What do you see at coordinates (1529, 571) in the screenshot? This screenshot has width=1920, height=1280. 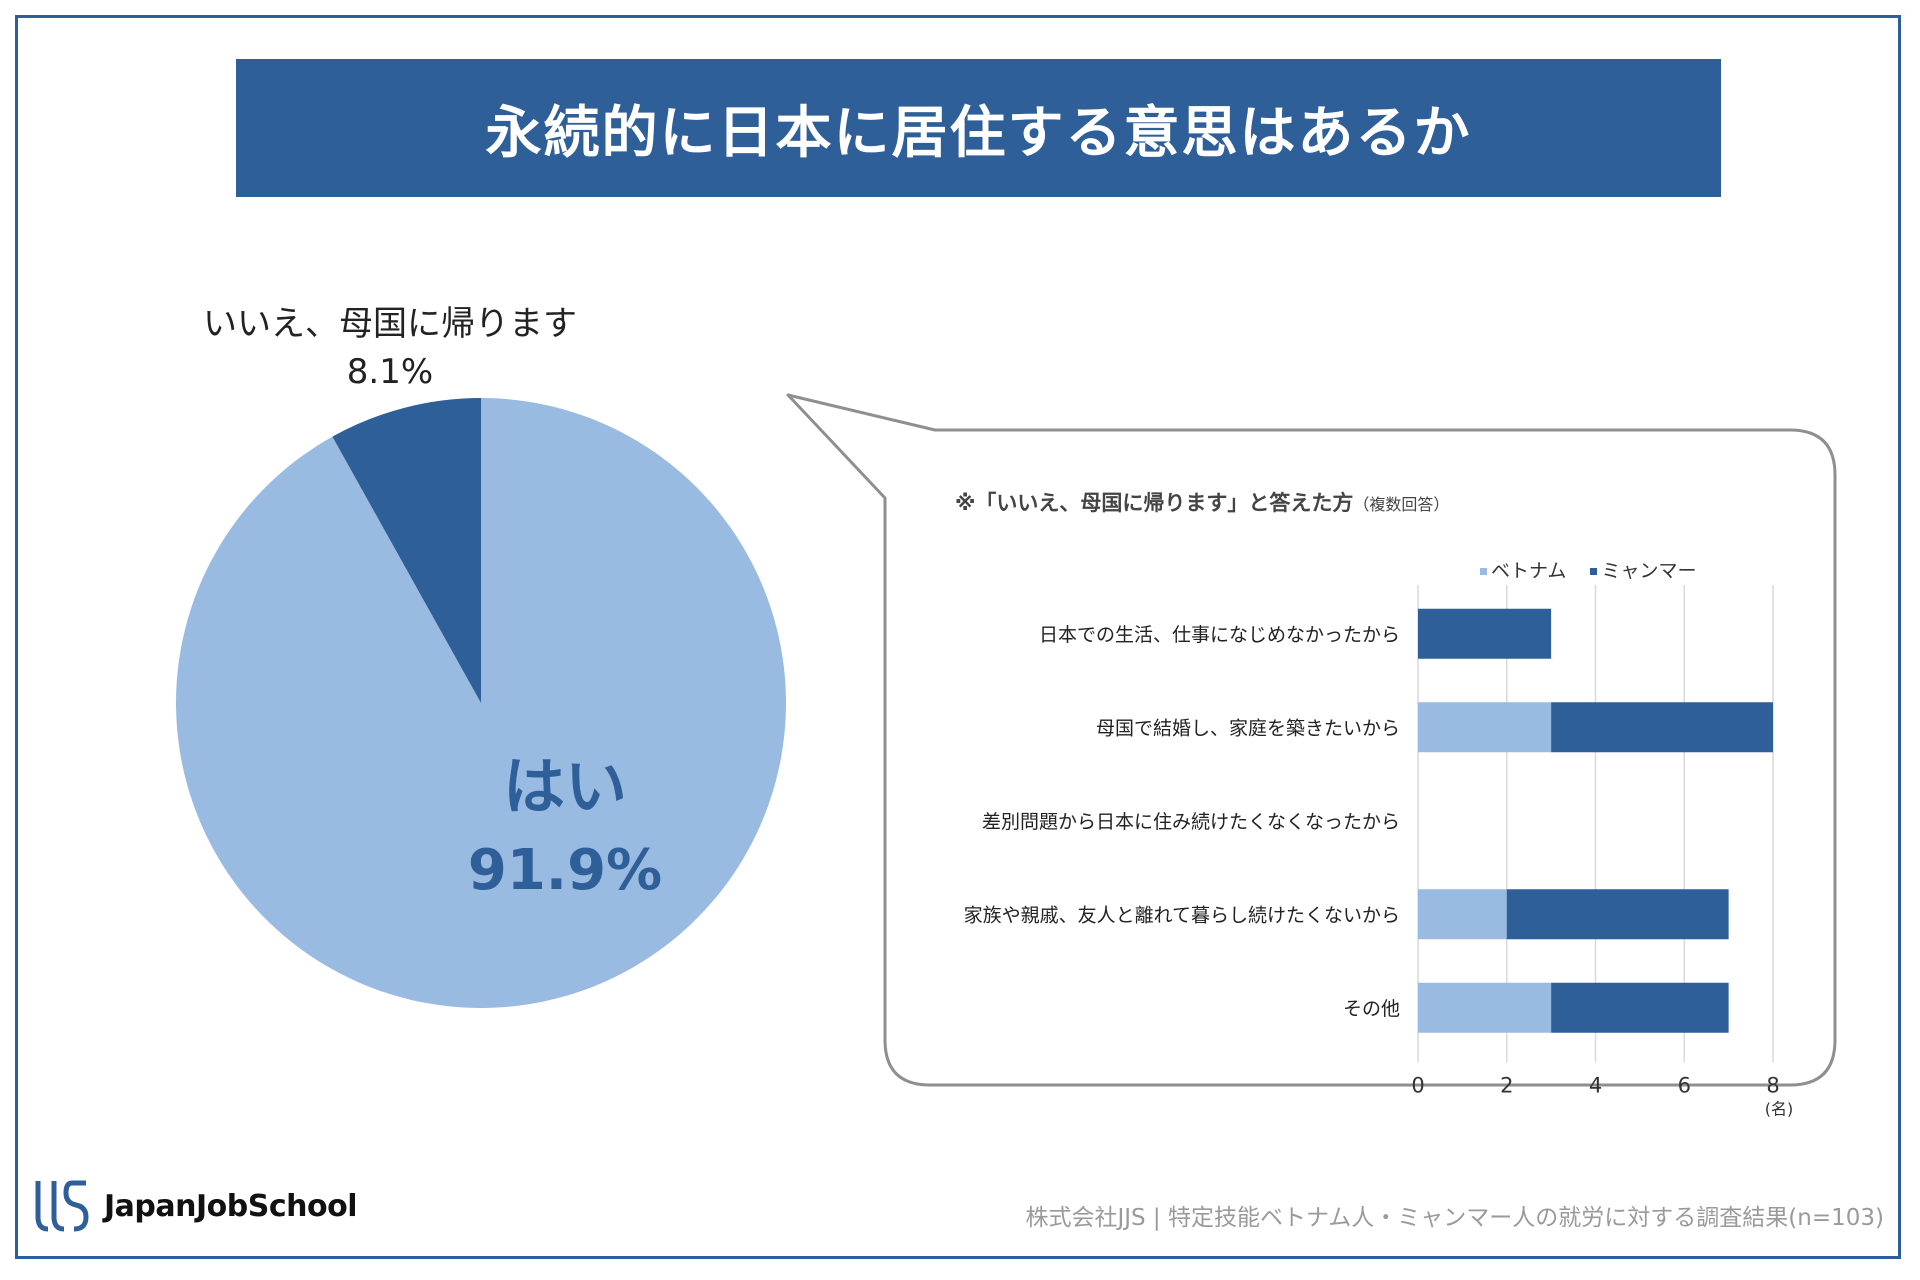 I see `legend-label-vietnam: ベトナム` at bounding box center [1529, 571].